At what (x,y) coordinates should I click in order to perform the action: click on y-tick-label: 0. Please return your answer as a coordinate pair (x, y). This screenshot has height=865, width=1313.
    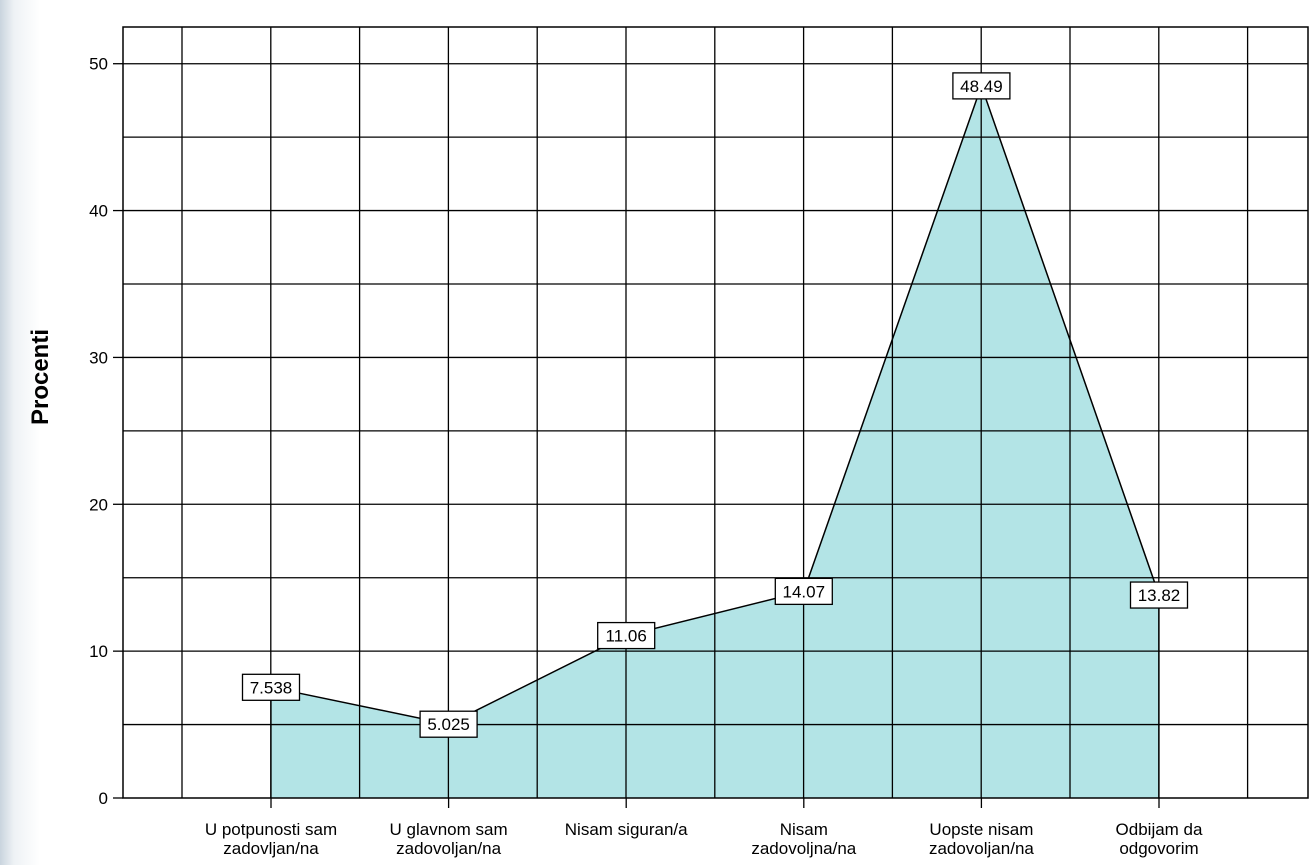
    Looking at the image, I should click on (103, 798).